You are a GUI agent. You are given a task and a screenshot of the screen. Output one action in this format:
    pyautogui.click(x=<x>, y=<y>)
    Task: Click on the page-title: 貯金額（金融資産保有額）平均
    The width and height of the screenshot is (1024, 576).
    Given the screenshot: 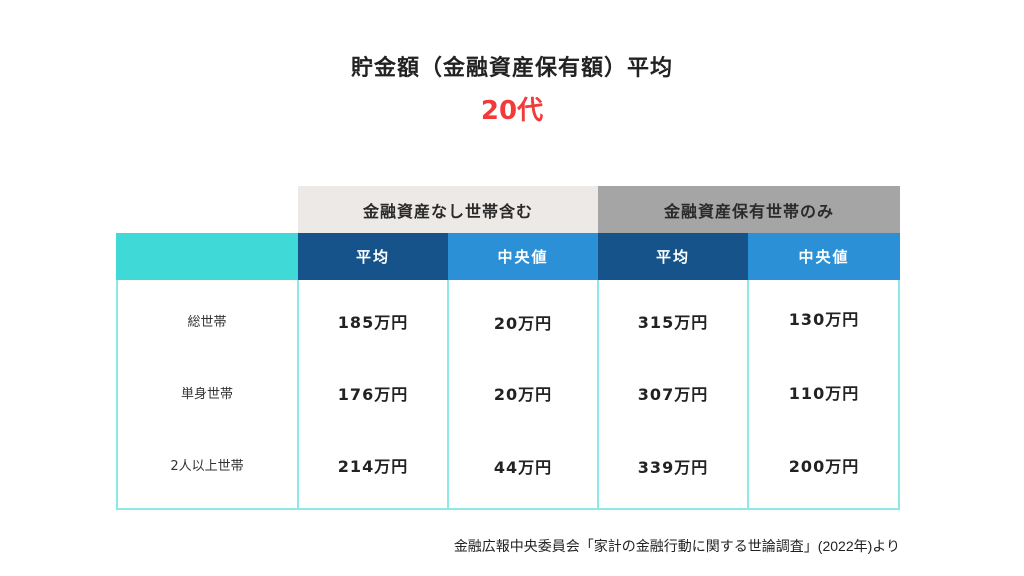 What is the action you would take?
    pyautogui.click(x=511, y=68)
    